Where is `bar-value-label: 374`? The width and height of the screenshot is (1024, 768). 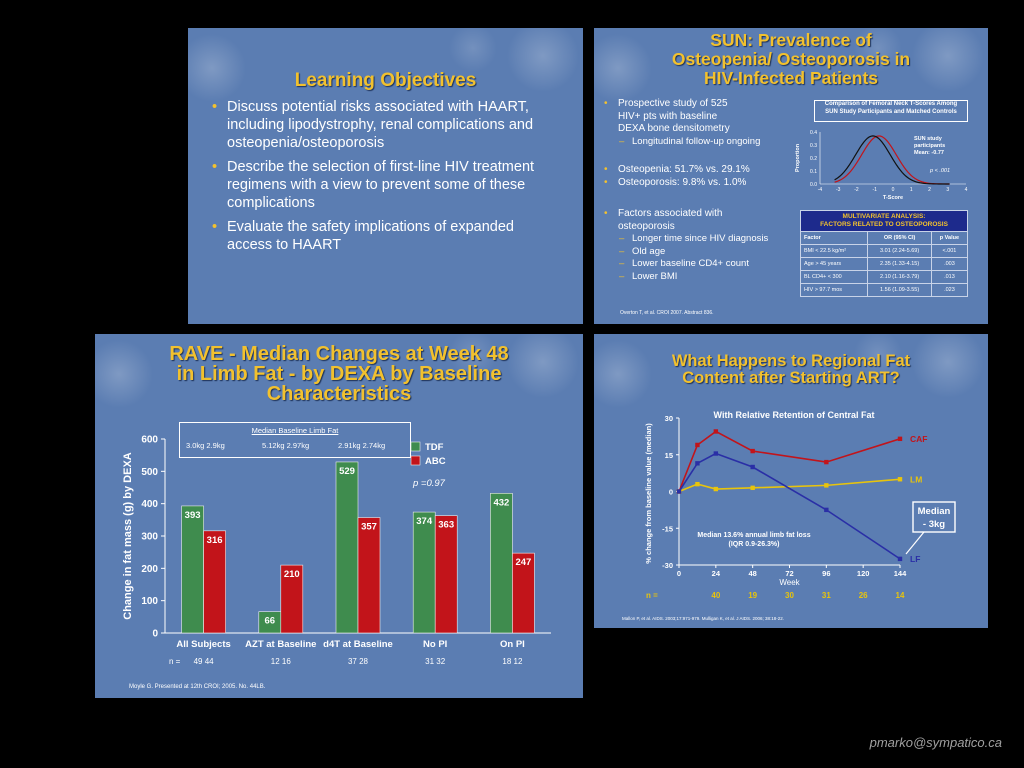 bar-value-label: 374 is located at coordinates (424, 521).